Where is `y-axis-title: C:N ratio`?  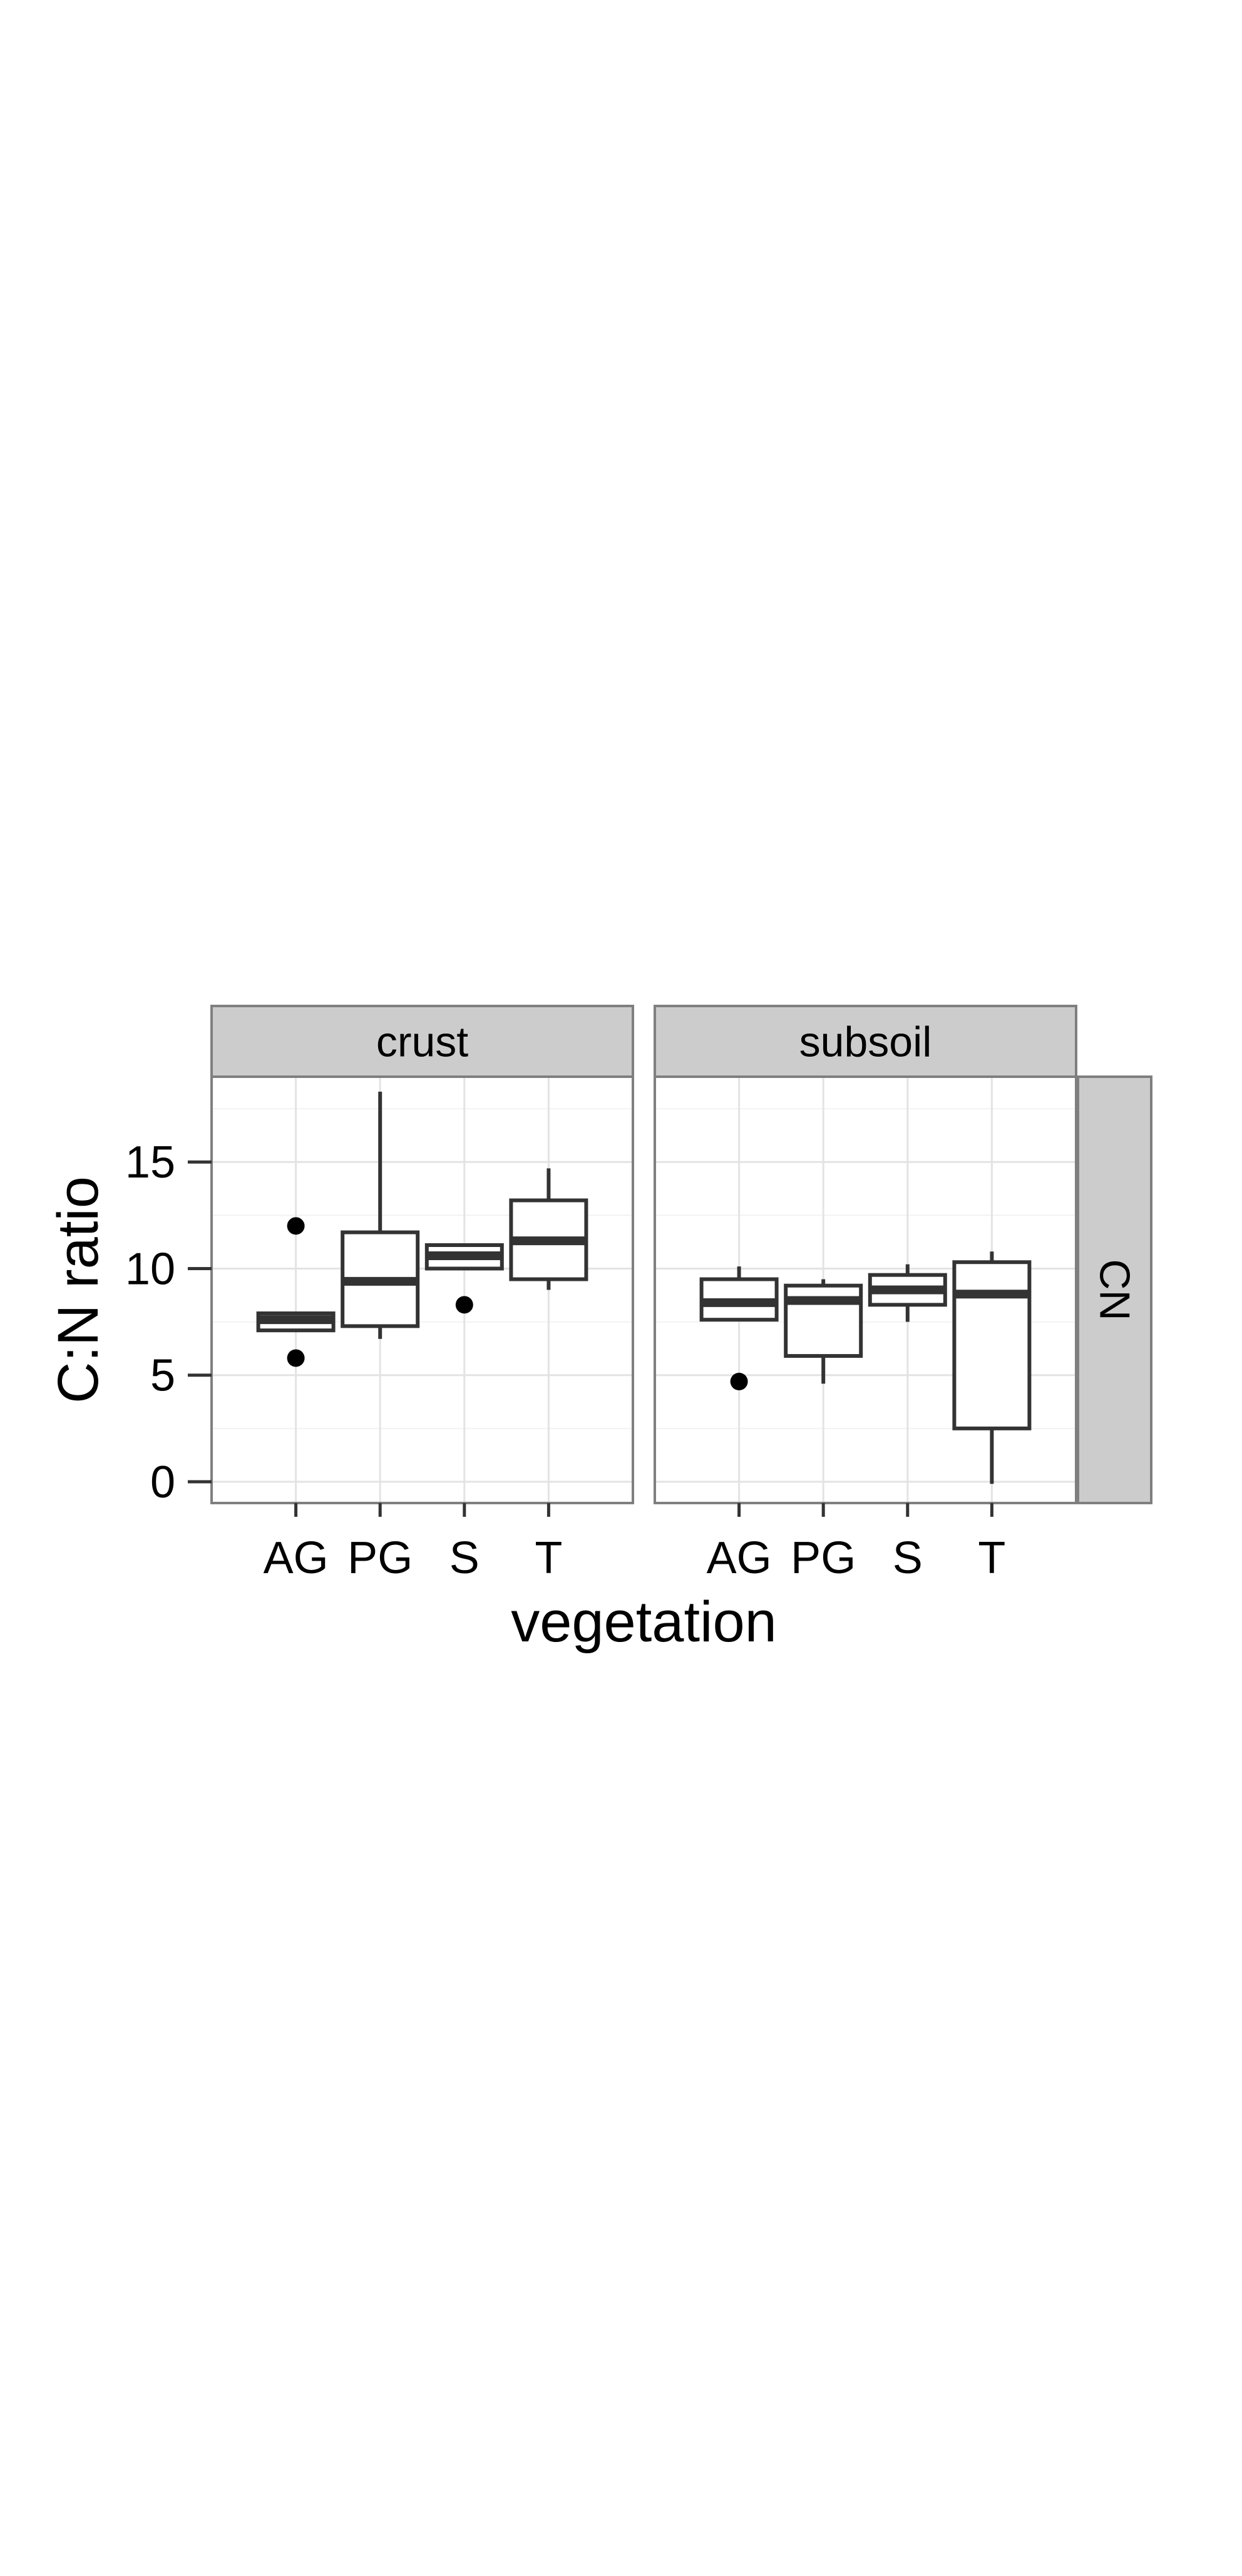 y-axis-title: C:N ratio is located at coordinates (78, 1289).